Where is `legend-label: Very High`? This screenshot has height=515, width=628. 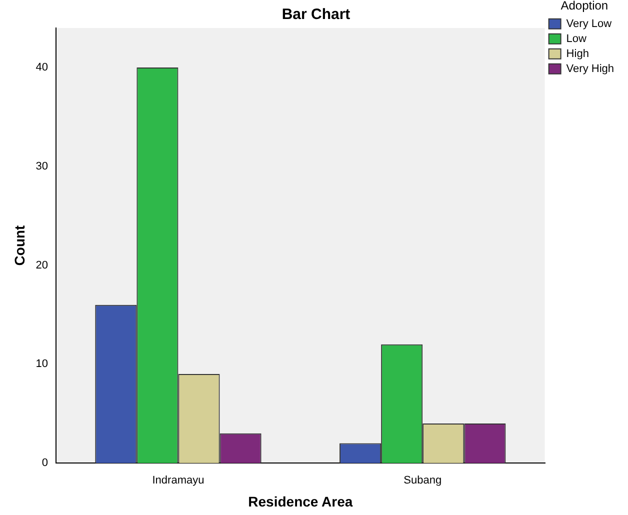
legend-label: Very High is located at coordinates (590, 68).